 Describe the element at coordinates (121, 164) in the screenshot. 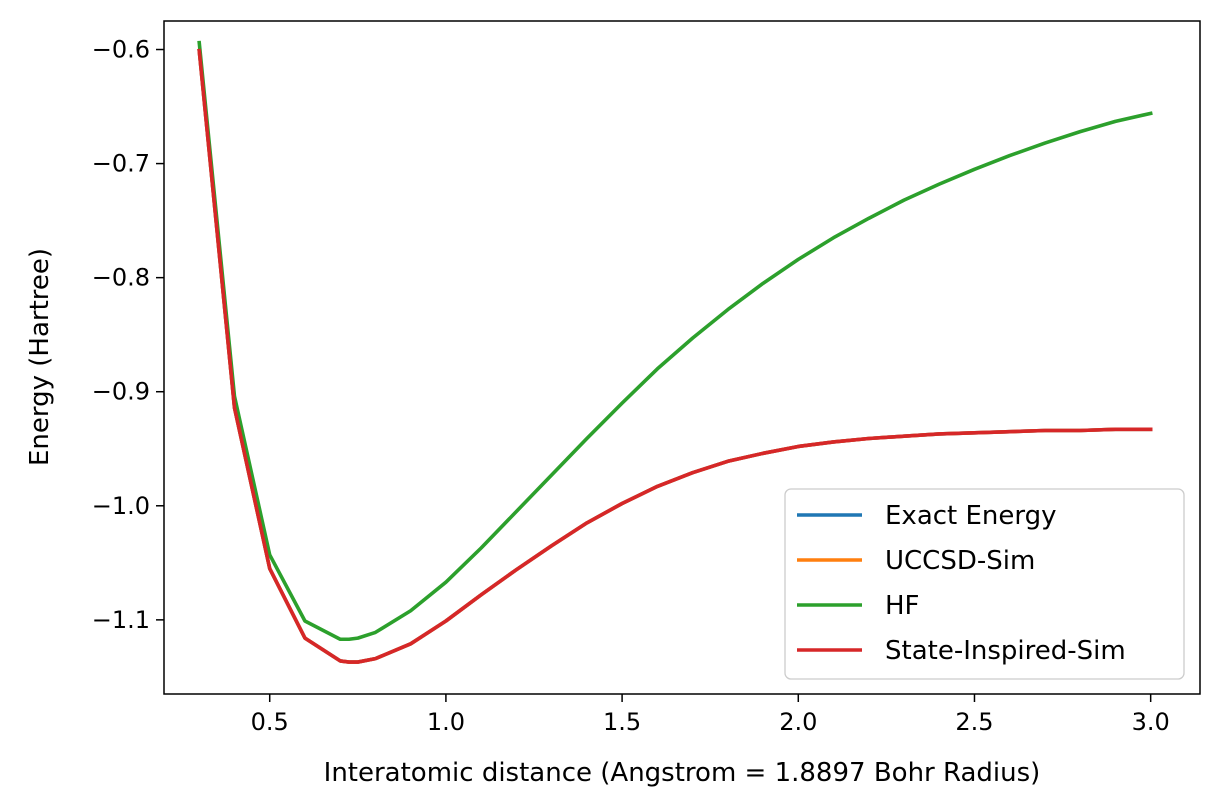

I see `y-tick-label: −0.7` at that location.